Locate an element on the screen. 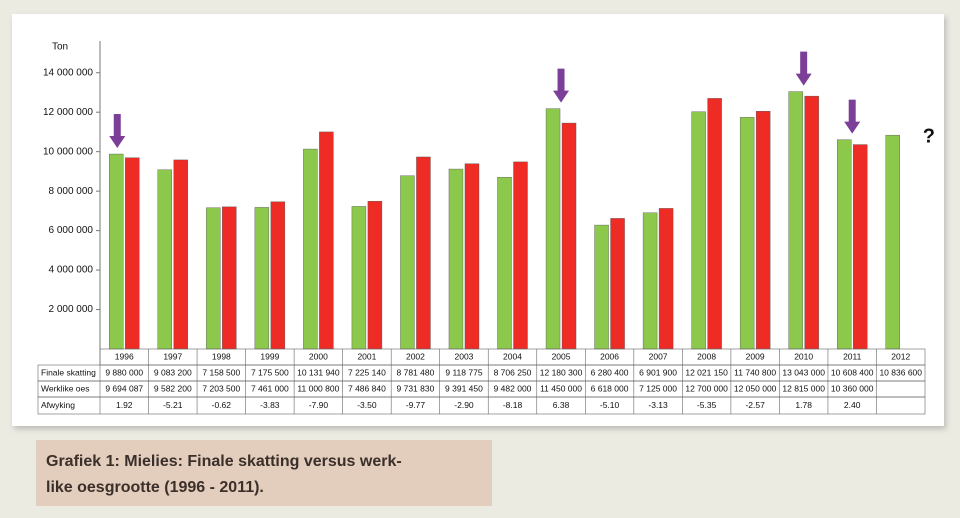  x-tick-label: 2010 is located at coordinates (803, 356).